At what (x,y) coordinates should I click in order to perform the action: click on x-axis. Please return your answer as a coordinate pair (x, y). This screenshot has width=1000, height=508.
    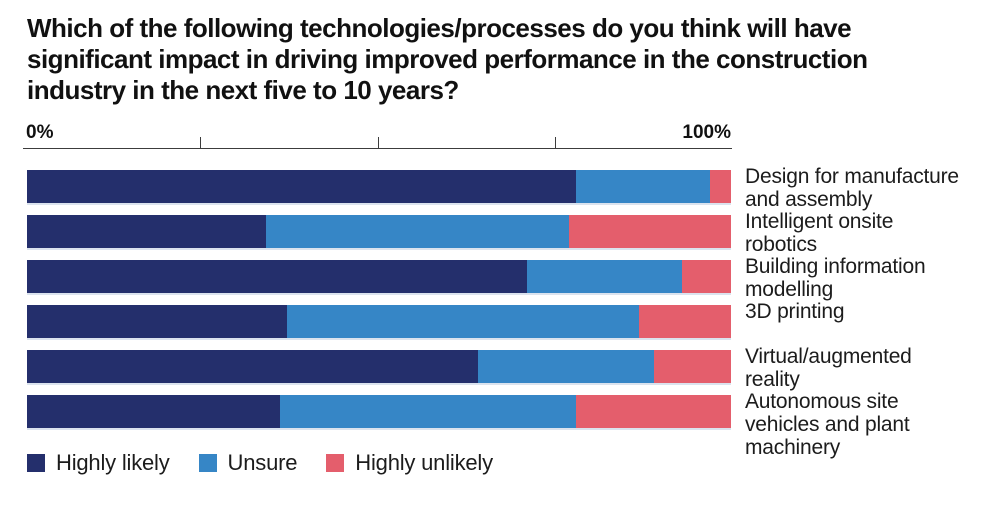
    Looking at the image, I should click on (377, 143).